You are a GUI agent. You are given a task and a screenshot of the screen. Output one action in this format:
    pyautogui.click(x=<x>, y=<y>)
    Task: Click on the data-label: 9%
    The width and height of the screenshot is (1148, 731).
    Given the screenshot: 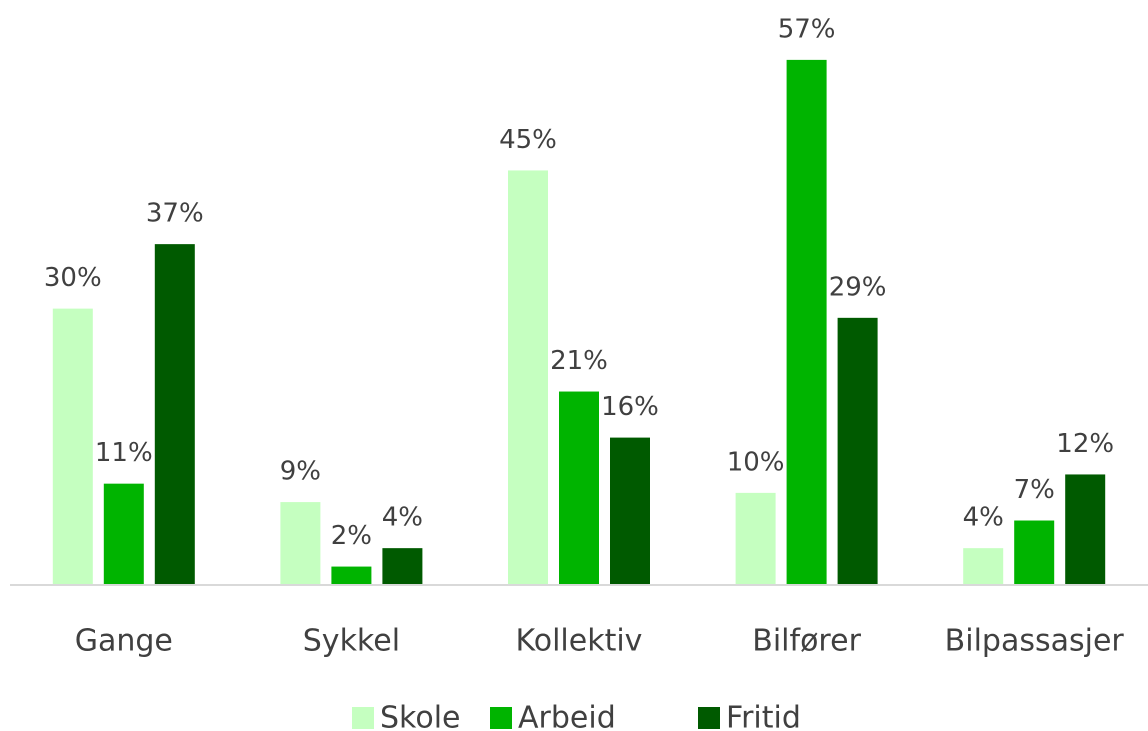 What is the action you would take?
    pyautogui.click(x=300, y=472)
    